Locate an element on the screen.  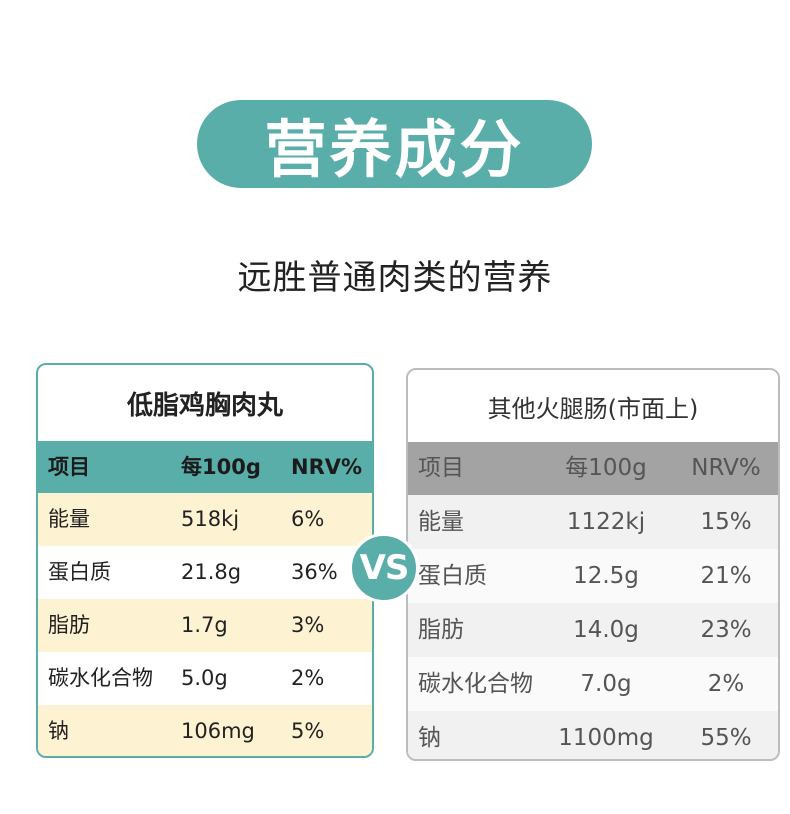
row-nrv: 5% is located at coordinates (308, 731).